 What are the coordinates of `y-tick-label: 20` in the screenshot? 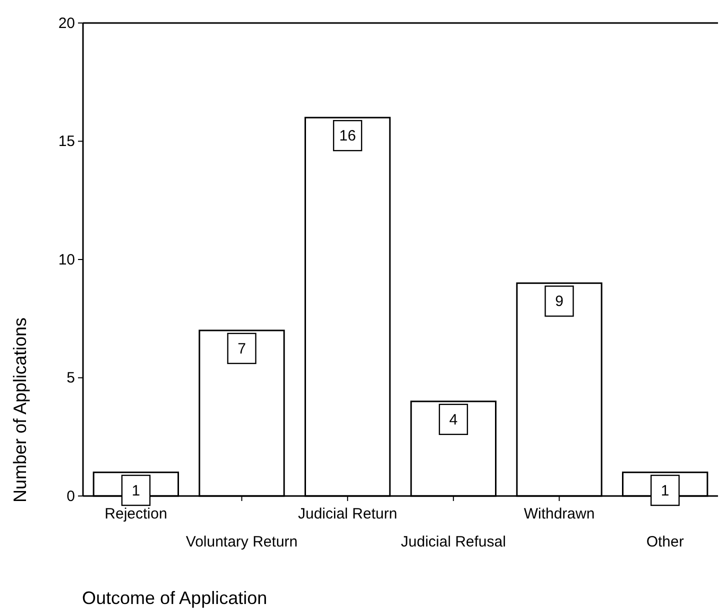 It's located at (66, 23).